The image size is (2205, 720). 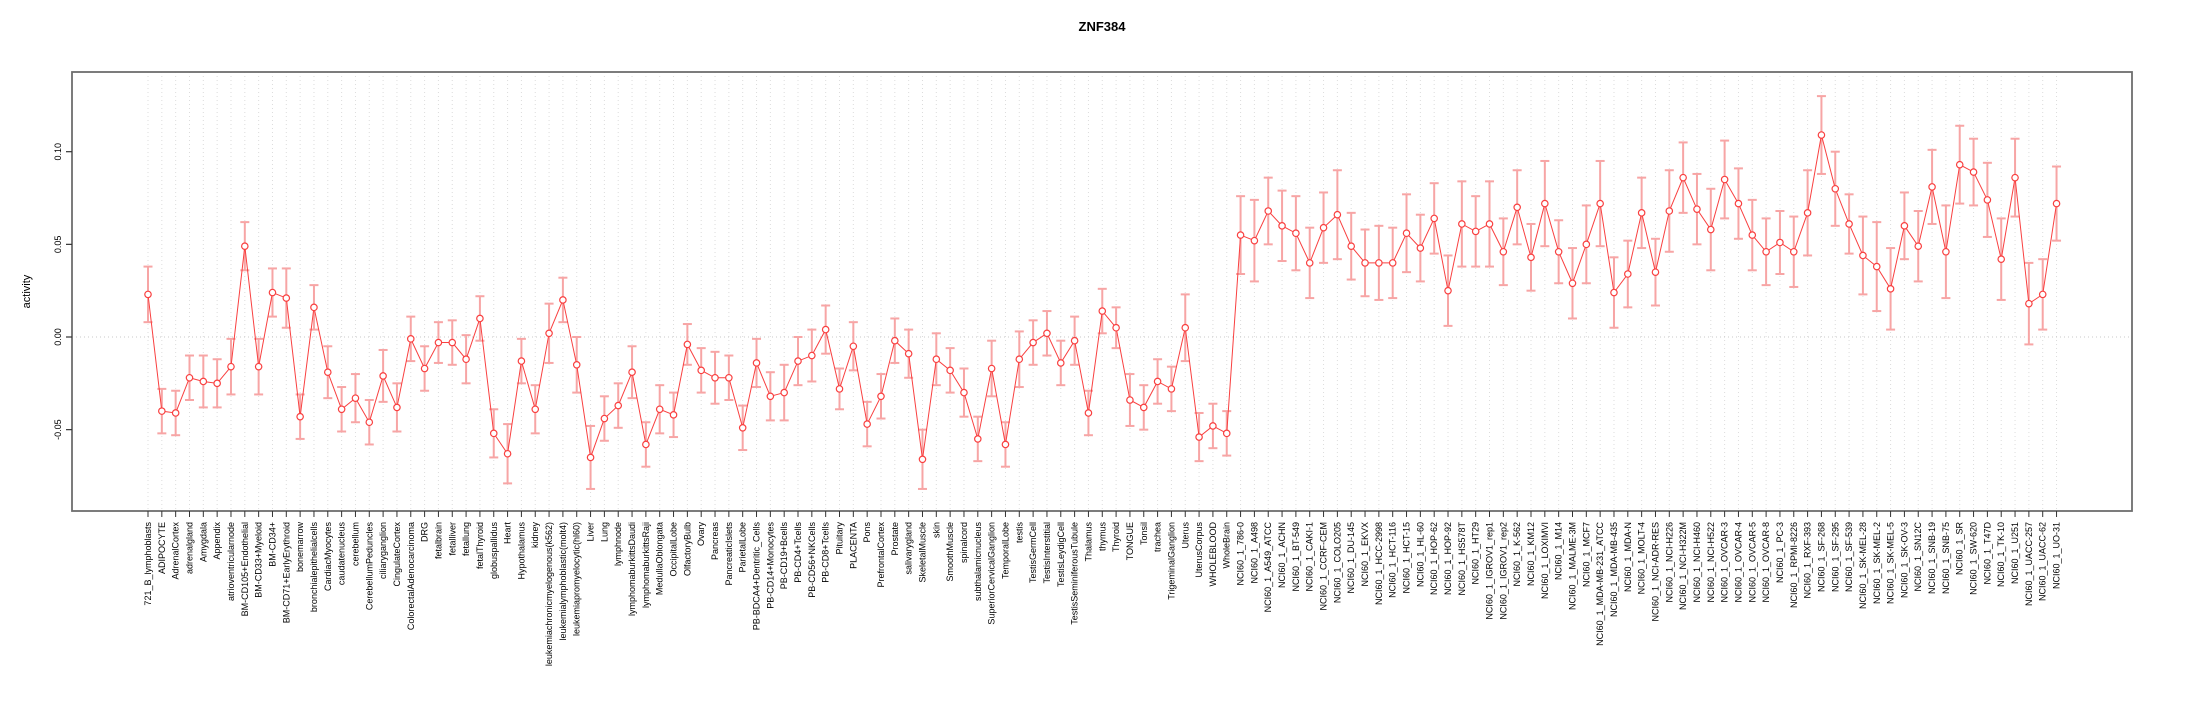 What do you see at coordinates (259, 560) in the screenshot?
I see `x-tick-label: BM-CD33+Myeloid` at bounding box center [259, 560].